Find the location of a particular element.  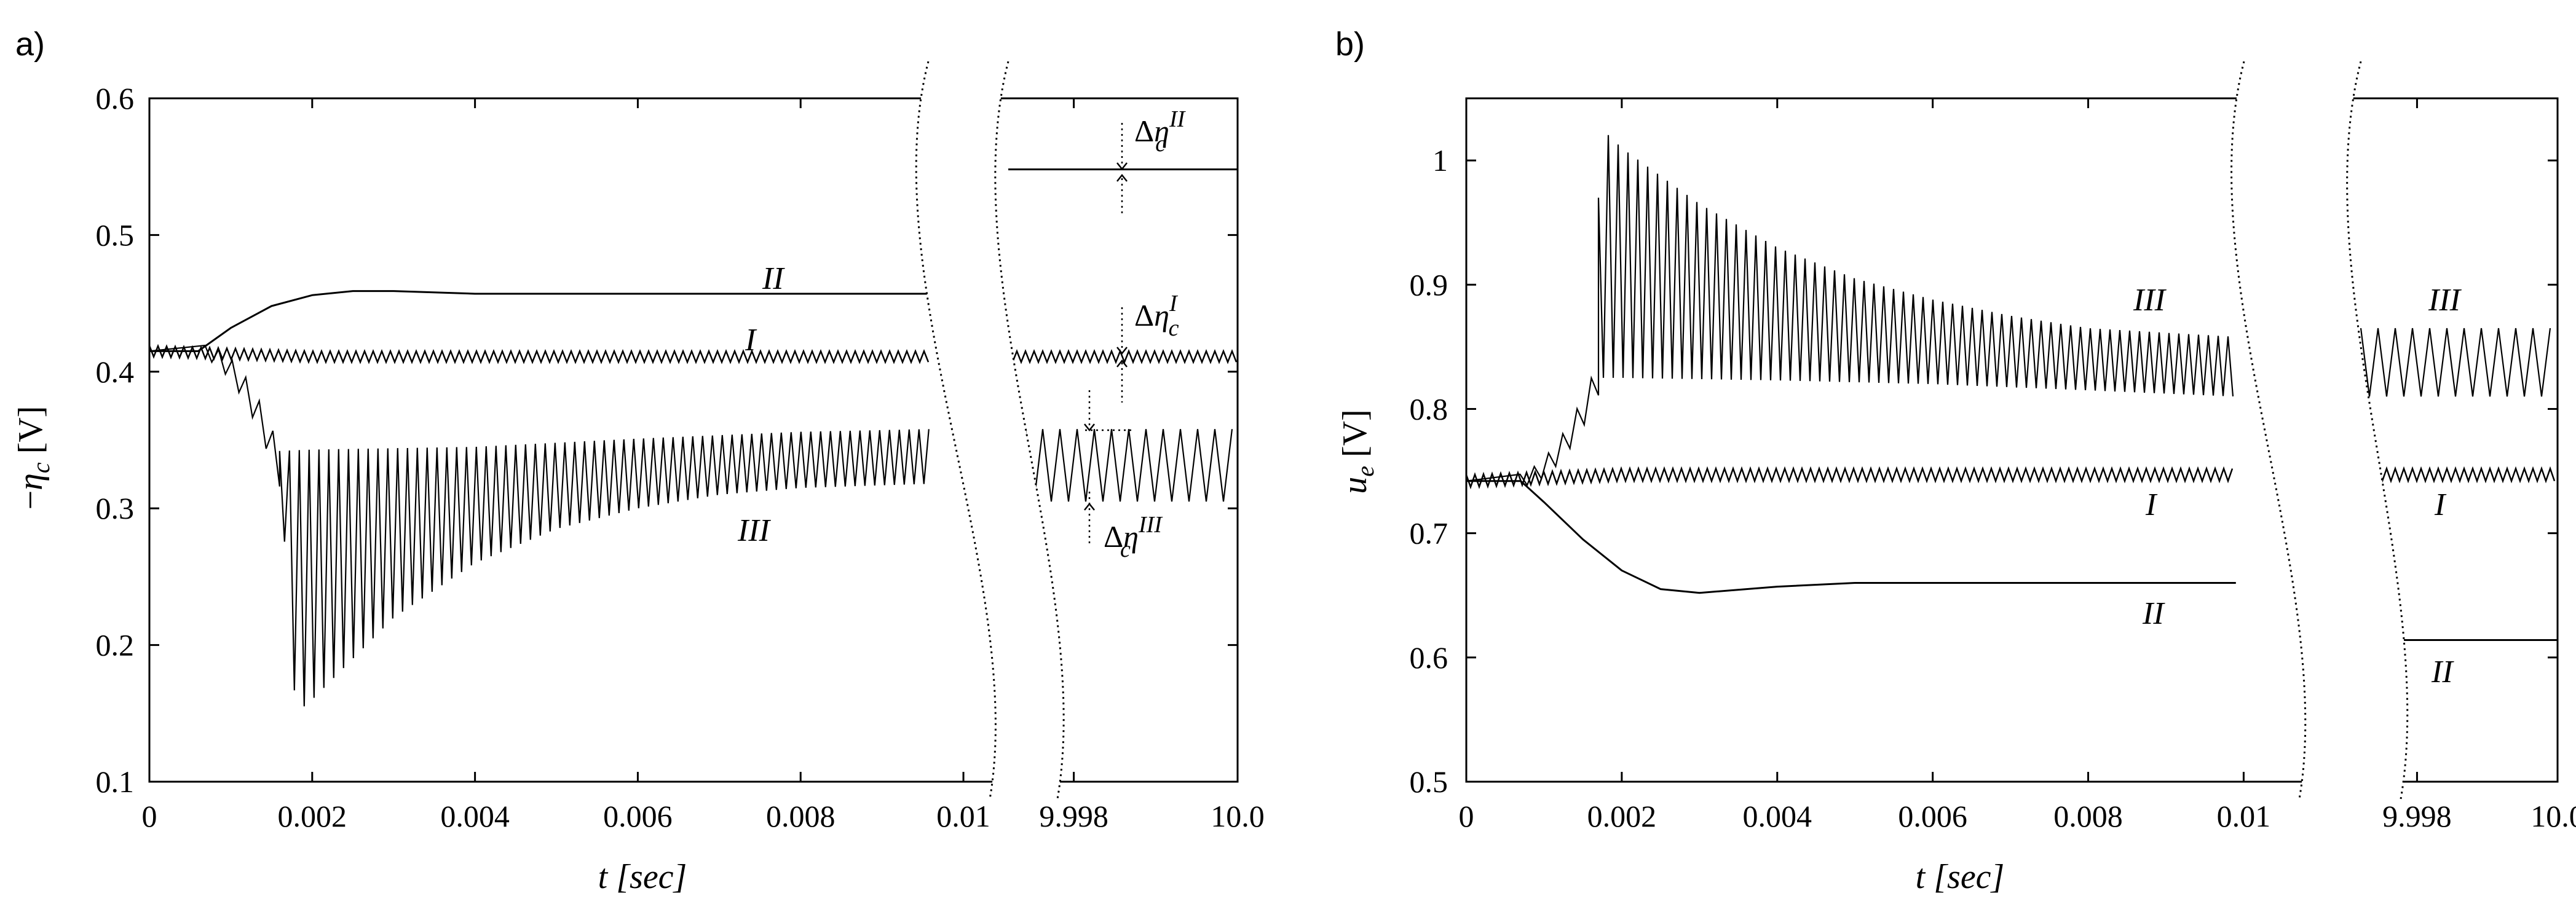

panel-b-label-II-right: II is located at coordinates (2442, 672).